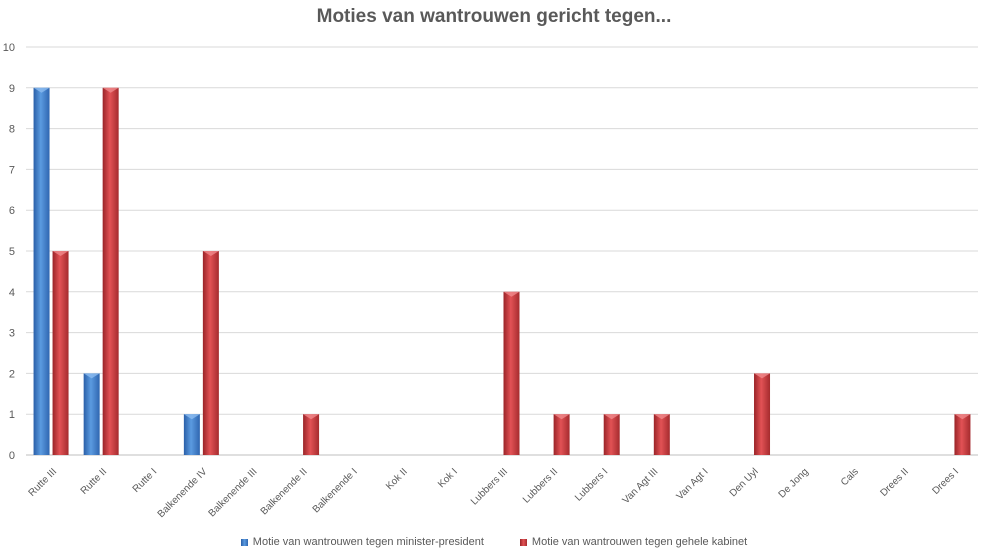 This screenshot has height=558, width=988. Describe the element at coordinates (591, 484) in the screenshot. I see `x-tick-label: Lubbers I` at that location.